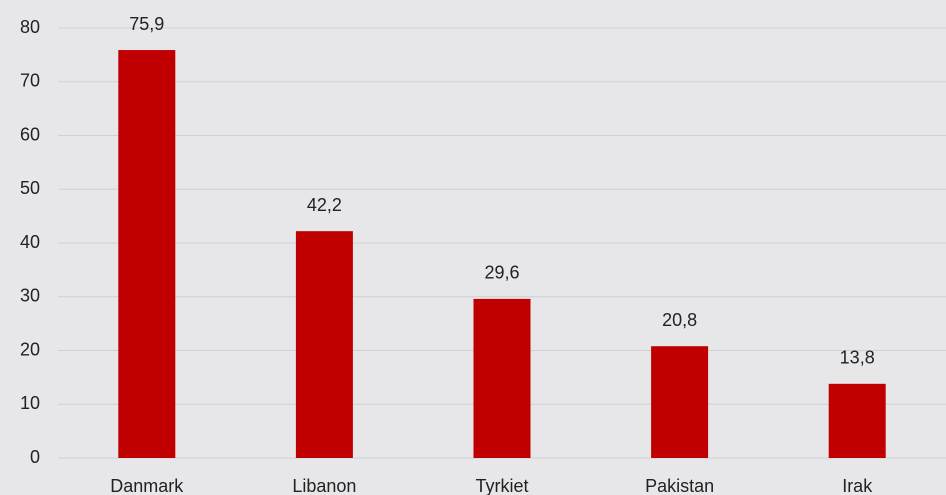 This screenshot has height=495, width=946. Describe the element at coordinates (35, 457) in the screenshot. I see `y-tick-label: 0` at that location.